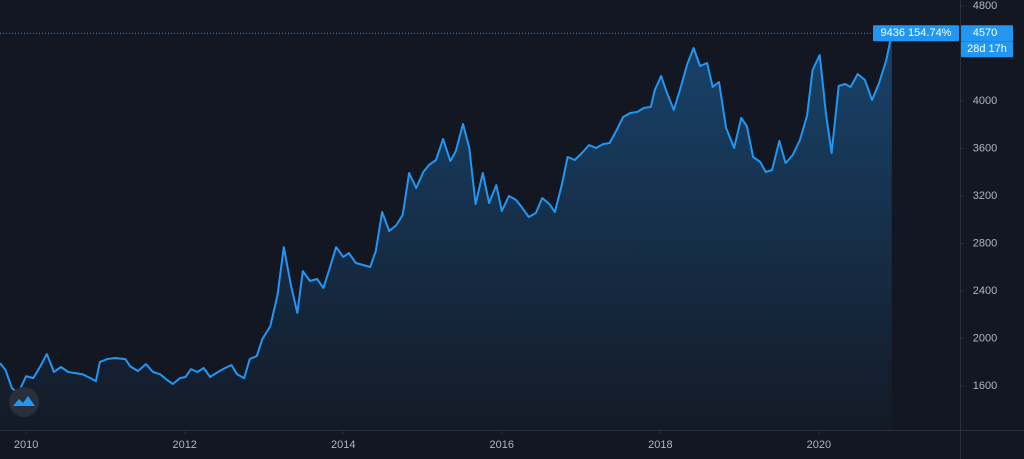  What do you see at coordinates (985, 6) in the screenshot?
I see `y-tick-label: 4800` at bounding box center [985, 6].